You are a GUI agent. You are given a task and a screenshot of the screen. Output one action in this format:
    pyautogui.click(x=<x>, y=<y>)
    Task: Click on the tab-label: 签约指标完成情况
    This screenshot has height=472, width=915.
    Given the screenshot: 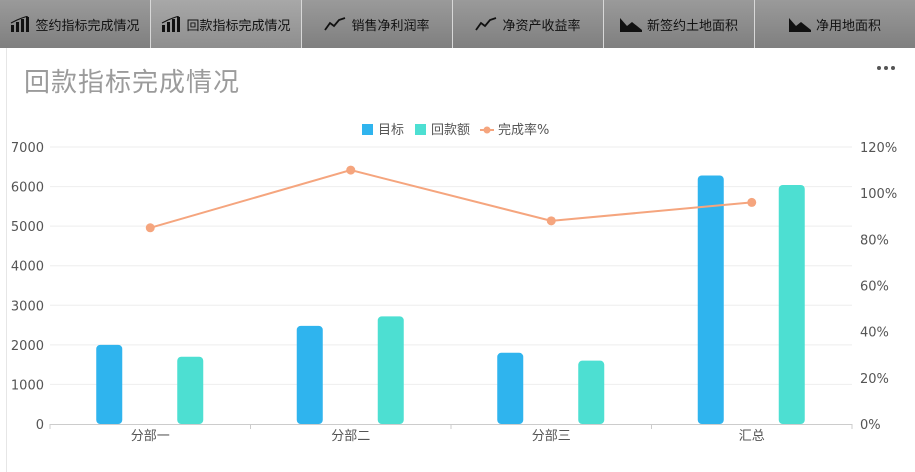 What is the action you would take?
    pyautogui.click(x=87, y=26)
    